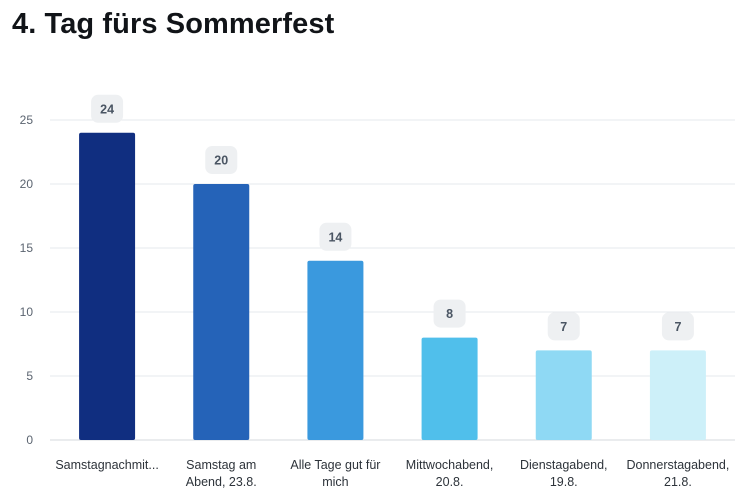 The width and height of the screenshot is (750, 498). What do you see at coordinates (27, 312) in the screenshot?
I see `y-tick-label: 10` at bounding box center [27, 312].